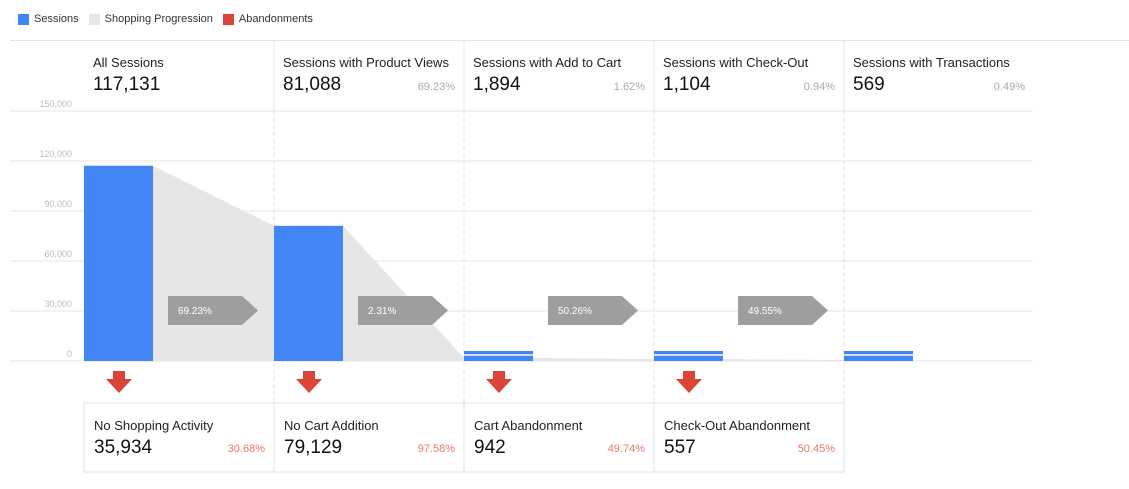 The height and width of the screenshot is (489, 1129). What do you see at coordinates (55, 154) in the screenshot?
I see `y-tick-label: 120,000` at bounding box center [55, 154].